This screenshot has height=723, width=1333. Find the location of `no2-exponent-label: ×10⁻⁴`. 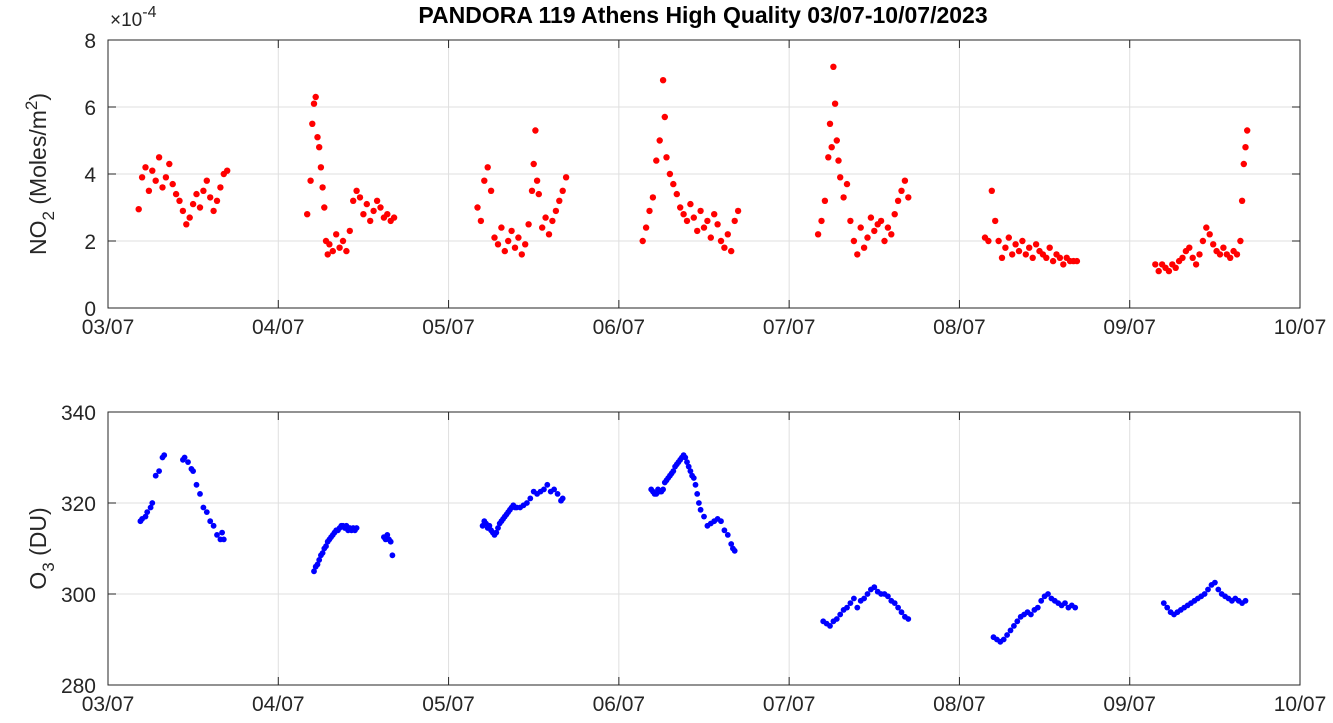

no2-exponent-label: ×10⁻⁴ is located at coordinates (133, 17).